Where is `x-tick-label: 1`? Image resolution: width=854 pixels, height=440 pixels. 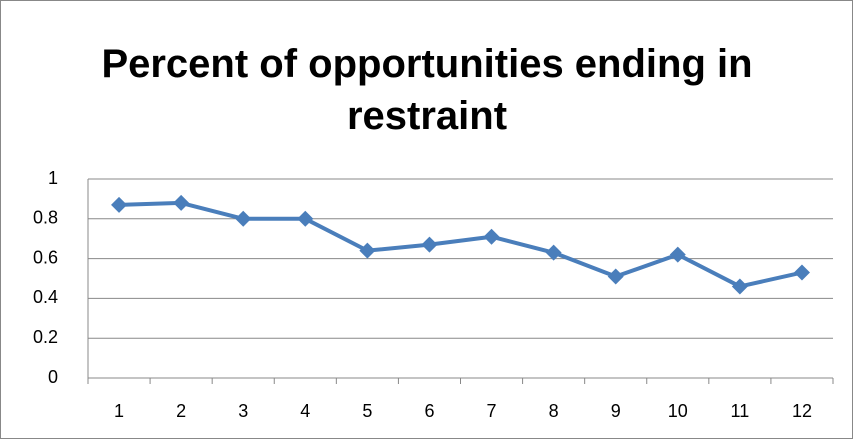 x-tick-label: 1 is located at coordinates (119, 411).